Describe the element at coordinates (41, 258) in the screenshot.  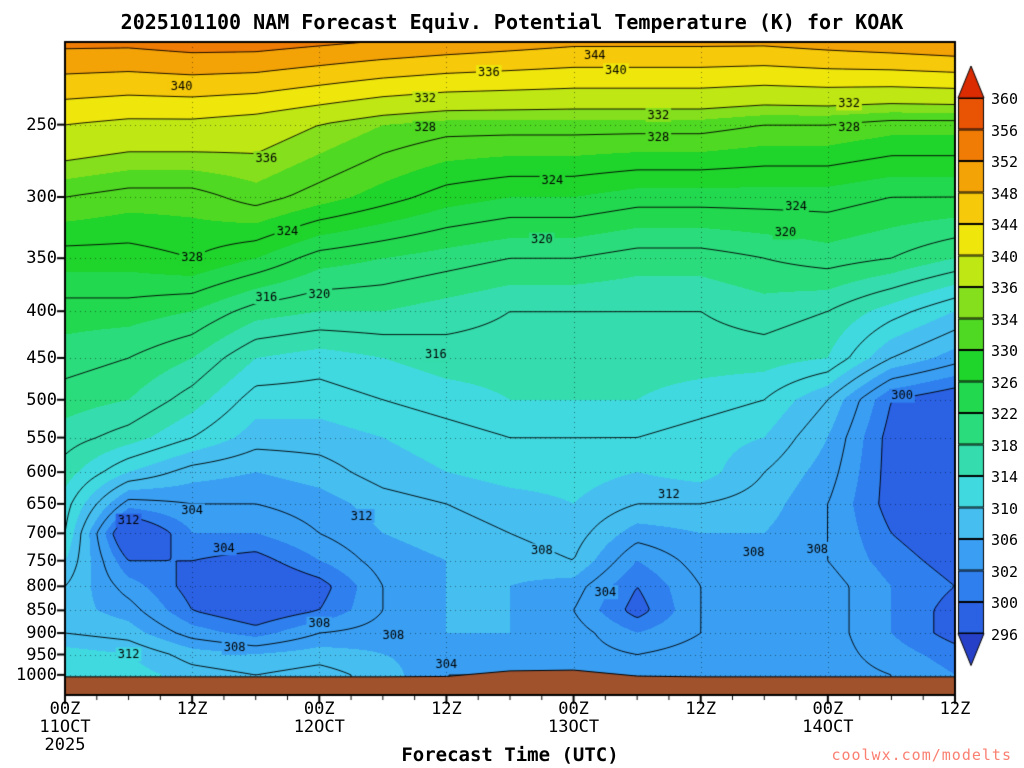
I see `y-tick-label: 350` at that location.